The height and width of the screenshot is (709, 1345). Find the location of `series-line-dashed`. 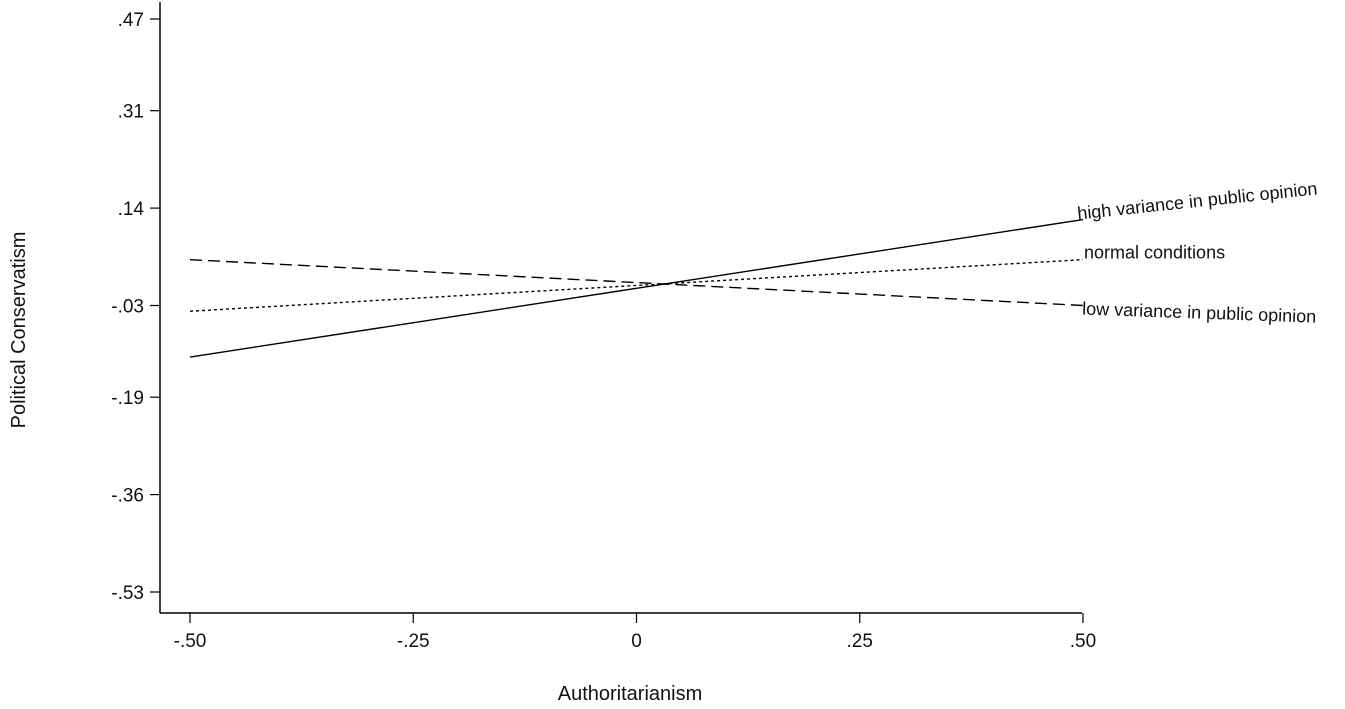

series-line-dashed is located at coordinates (636, 282).